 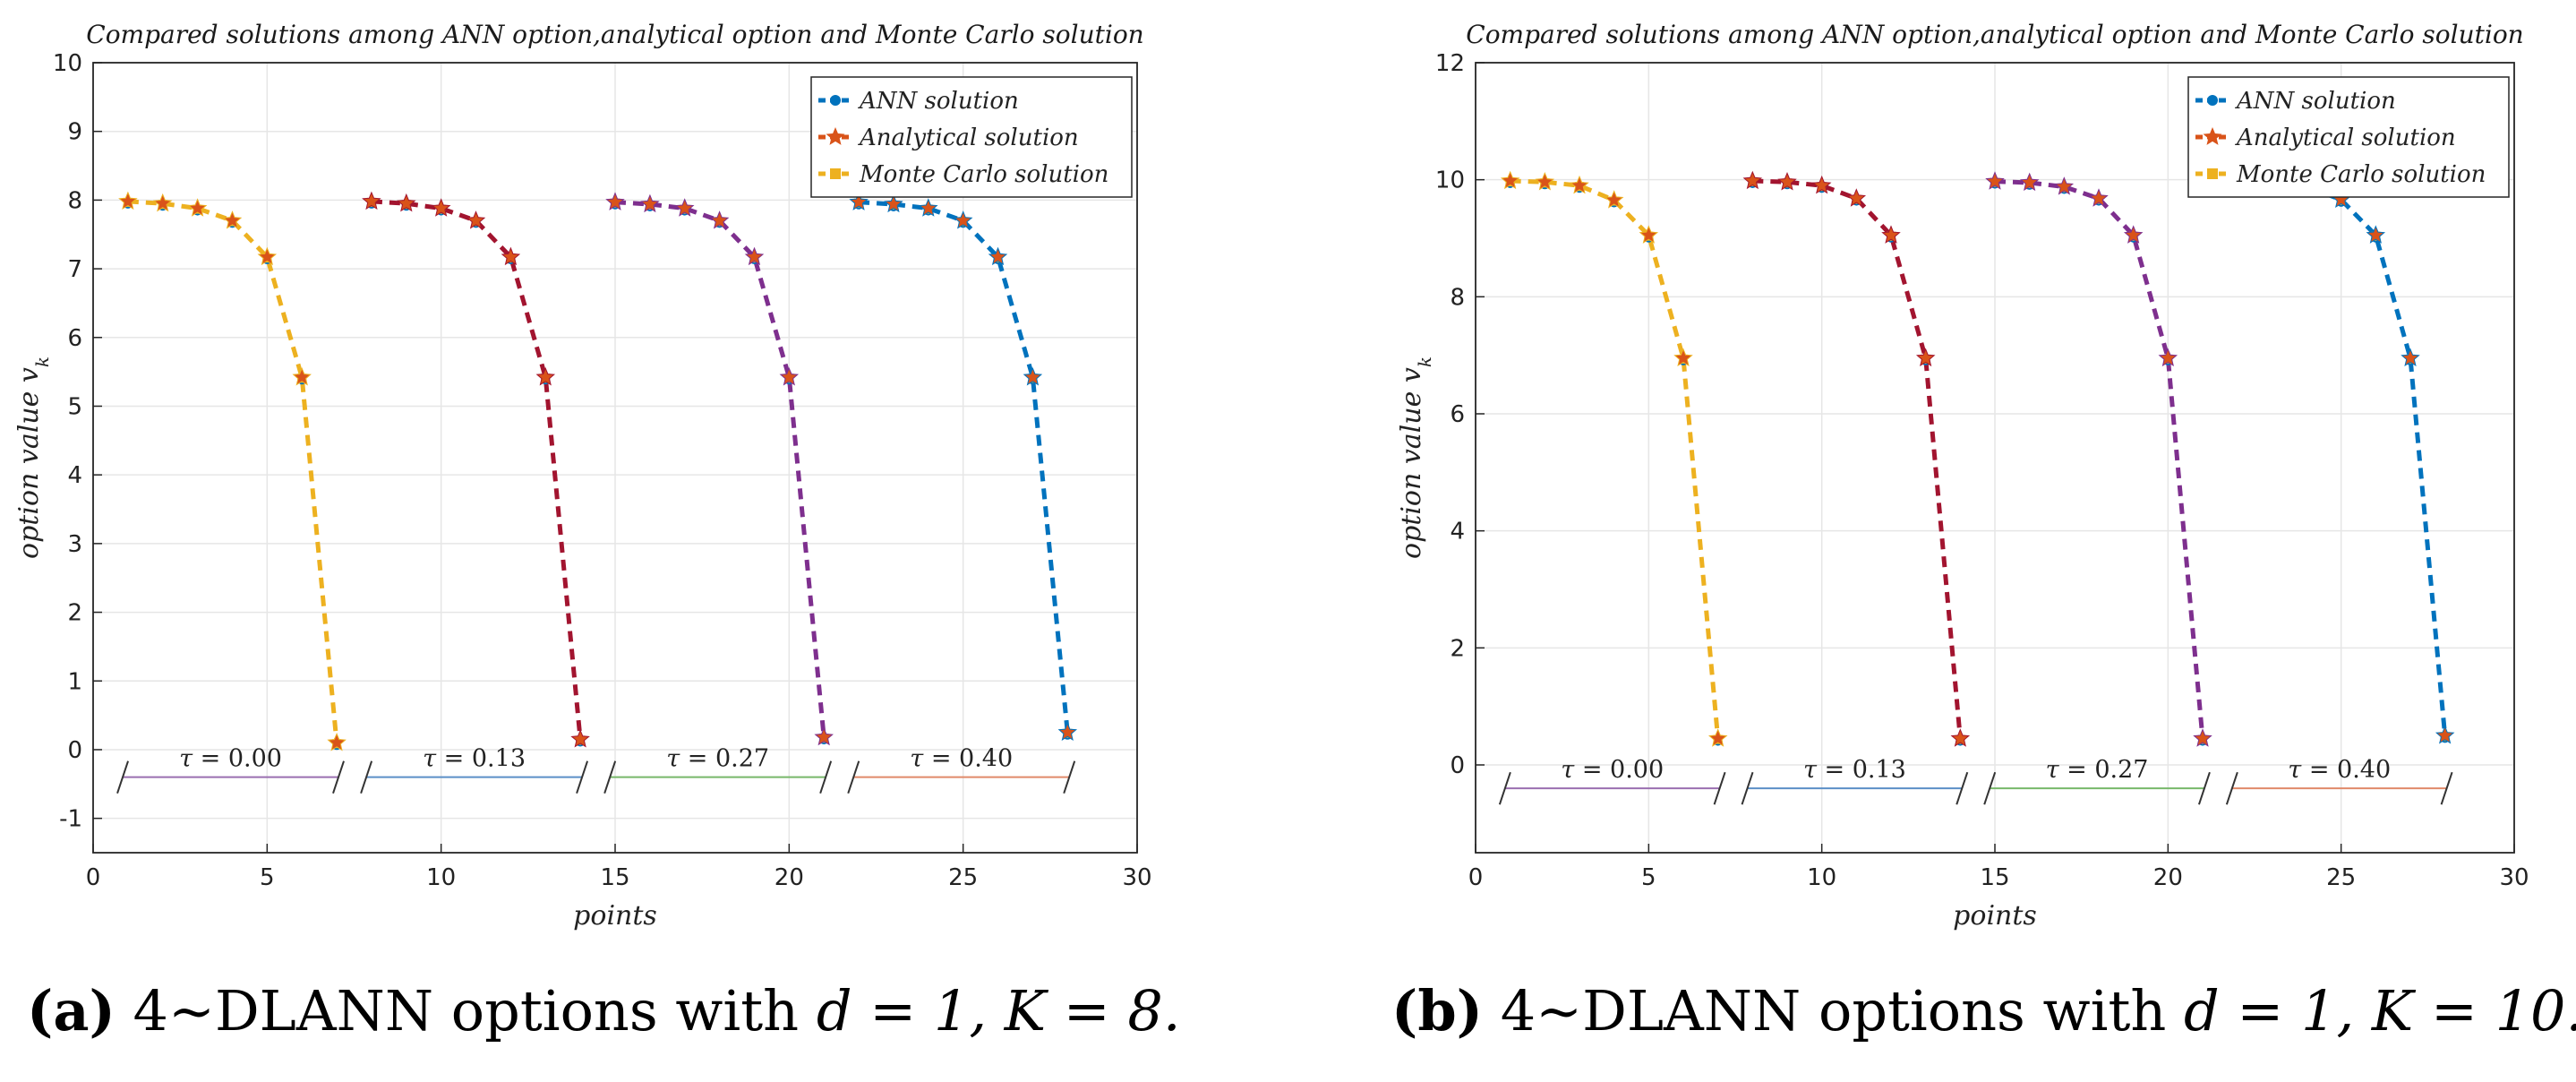 What do you see at coordinates (74, 406) in the screenshot?
I see `c0-ytick-label-6: 5` at bounding box center [74, 406].